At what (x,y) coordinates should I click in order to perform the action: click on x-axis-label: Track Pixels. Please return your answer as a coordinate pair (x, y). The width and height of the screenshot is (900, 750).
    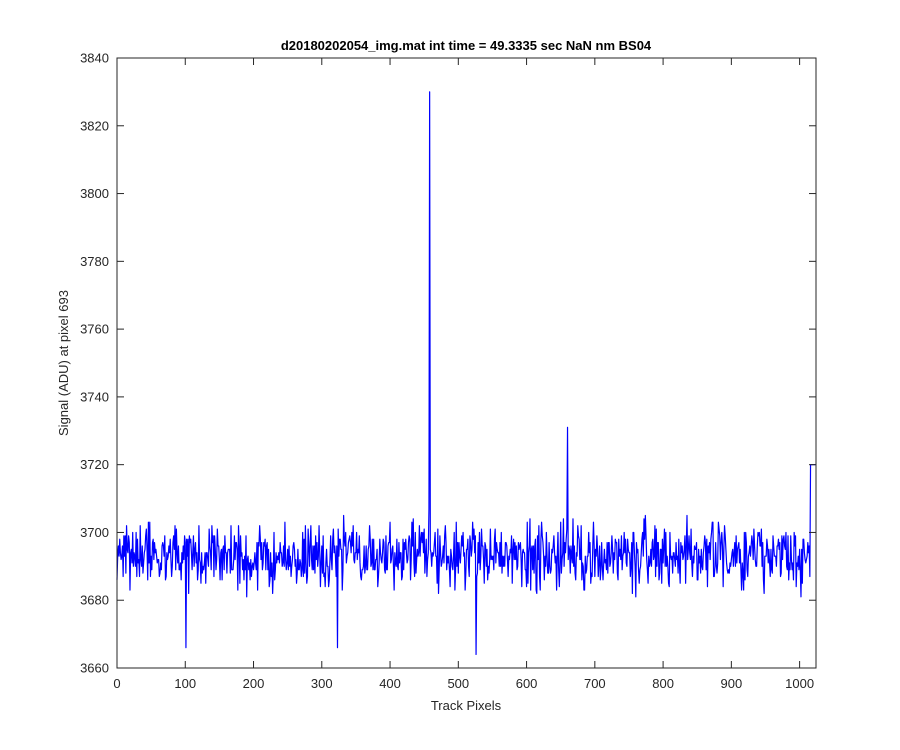
    Looking at the image, I should click on (466, 705).